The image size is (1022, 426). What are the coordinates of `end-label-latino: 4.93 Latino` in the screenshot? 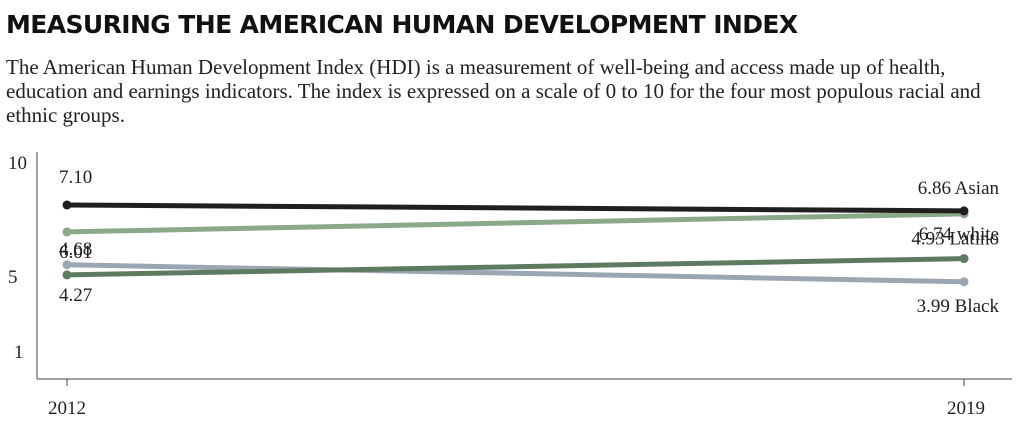 It's located at (955, 239).